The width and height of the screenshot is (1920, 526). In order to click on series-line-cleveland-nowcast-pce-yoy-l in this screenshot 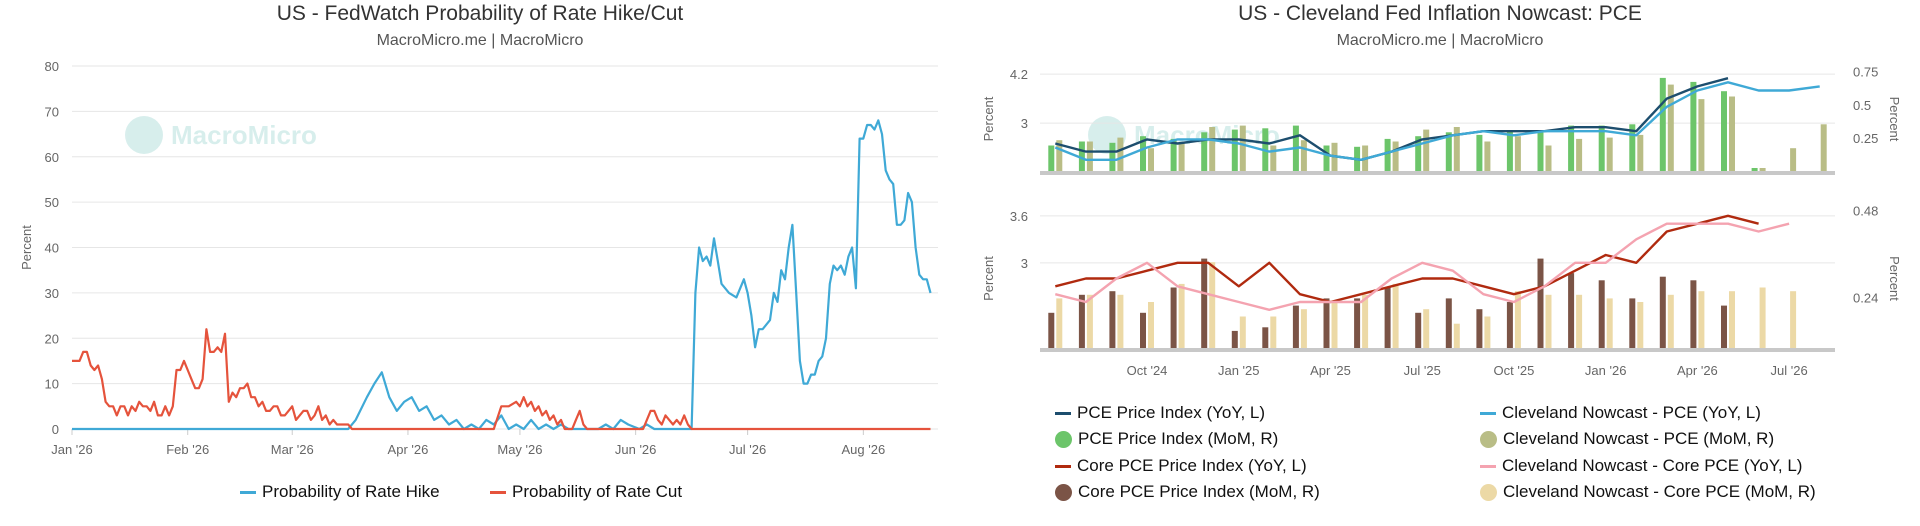, I will do `click(1437, 121)`.